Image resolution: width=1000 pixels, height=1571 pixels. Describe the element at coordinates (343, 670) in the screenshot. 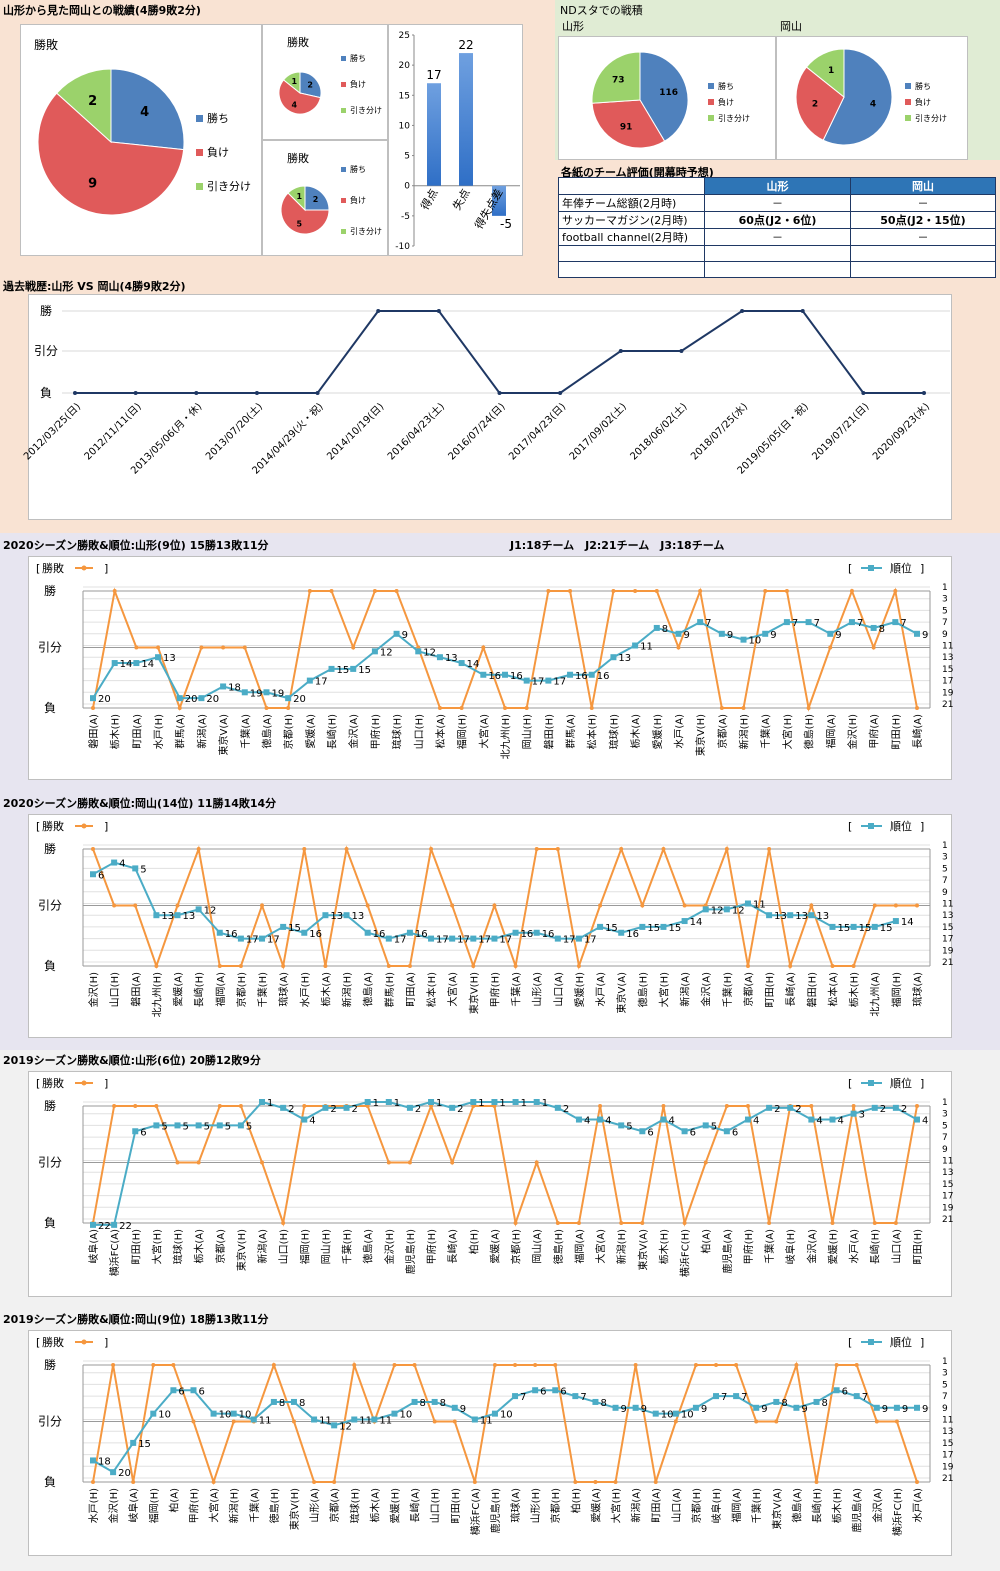

I see `rank-value-label: 15` at that location.